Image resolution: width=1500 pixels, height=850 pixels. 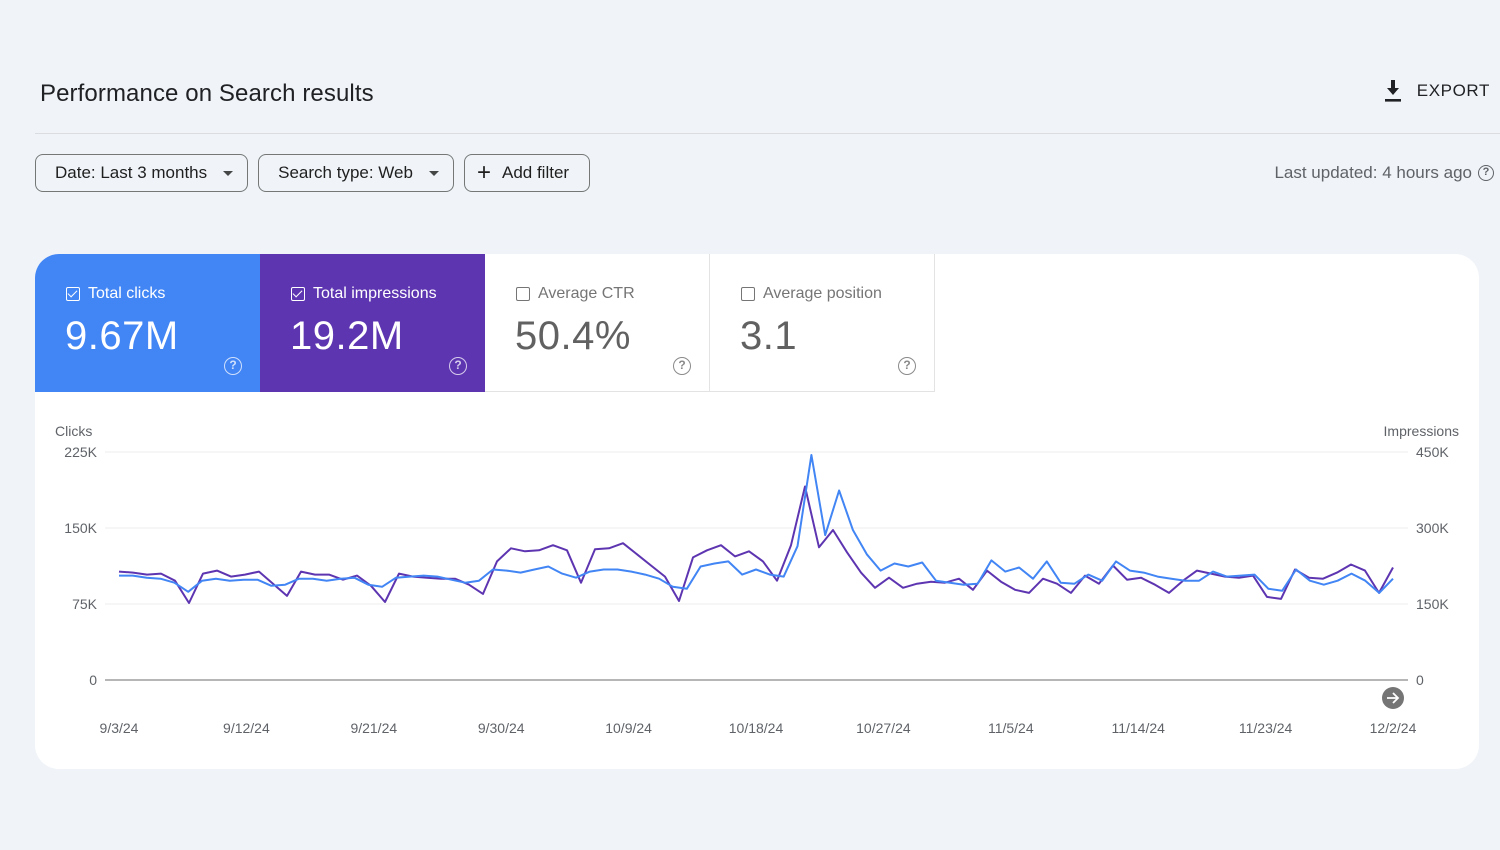 I want to click on x-tick-label: 9/3/24, so click(x=119, y=728).